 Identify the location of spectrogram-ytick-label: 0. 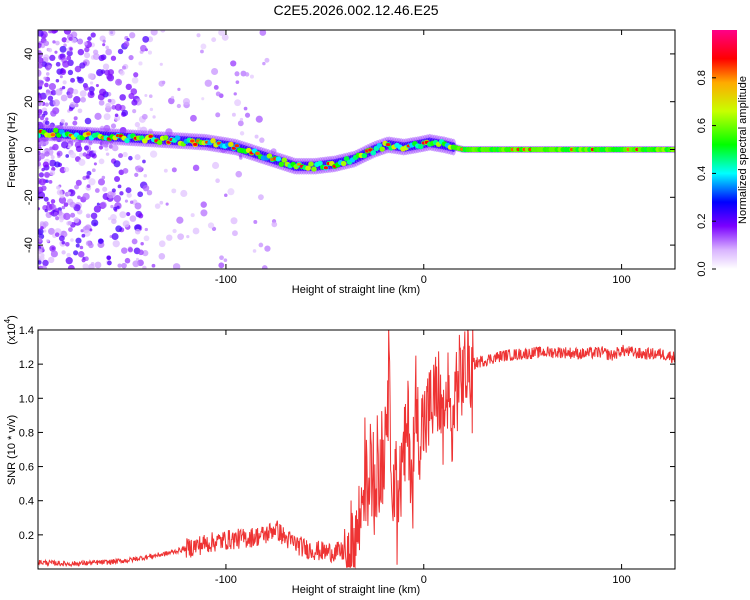
(29, 149).